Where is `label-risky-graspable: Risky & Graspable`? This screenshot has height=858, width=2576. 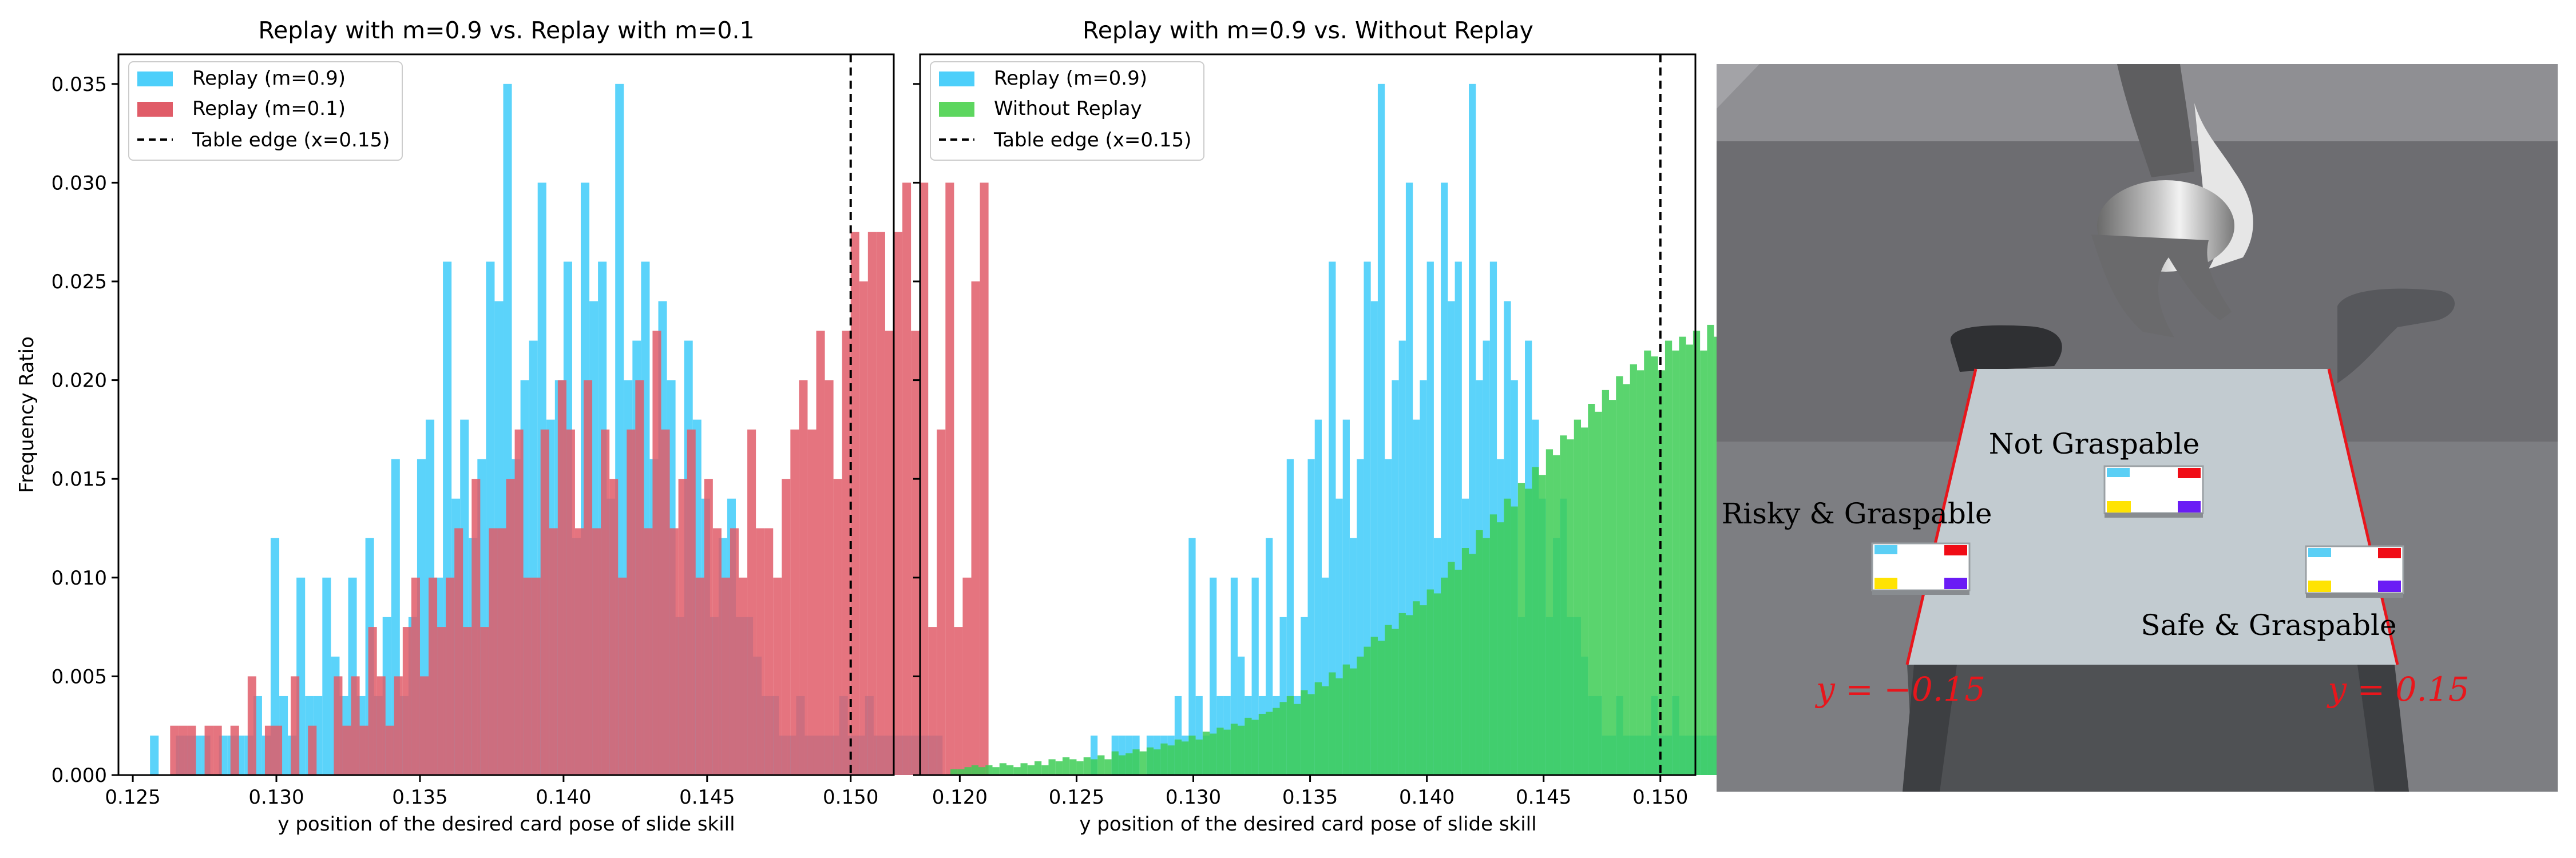 label-risky-graspable: Risky & Graspable is located at coordinates (1857, 513).